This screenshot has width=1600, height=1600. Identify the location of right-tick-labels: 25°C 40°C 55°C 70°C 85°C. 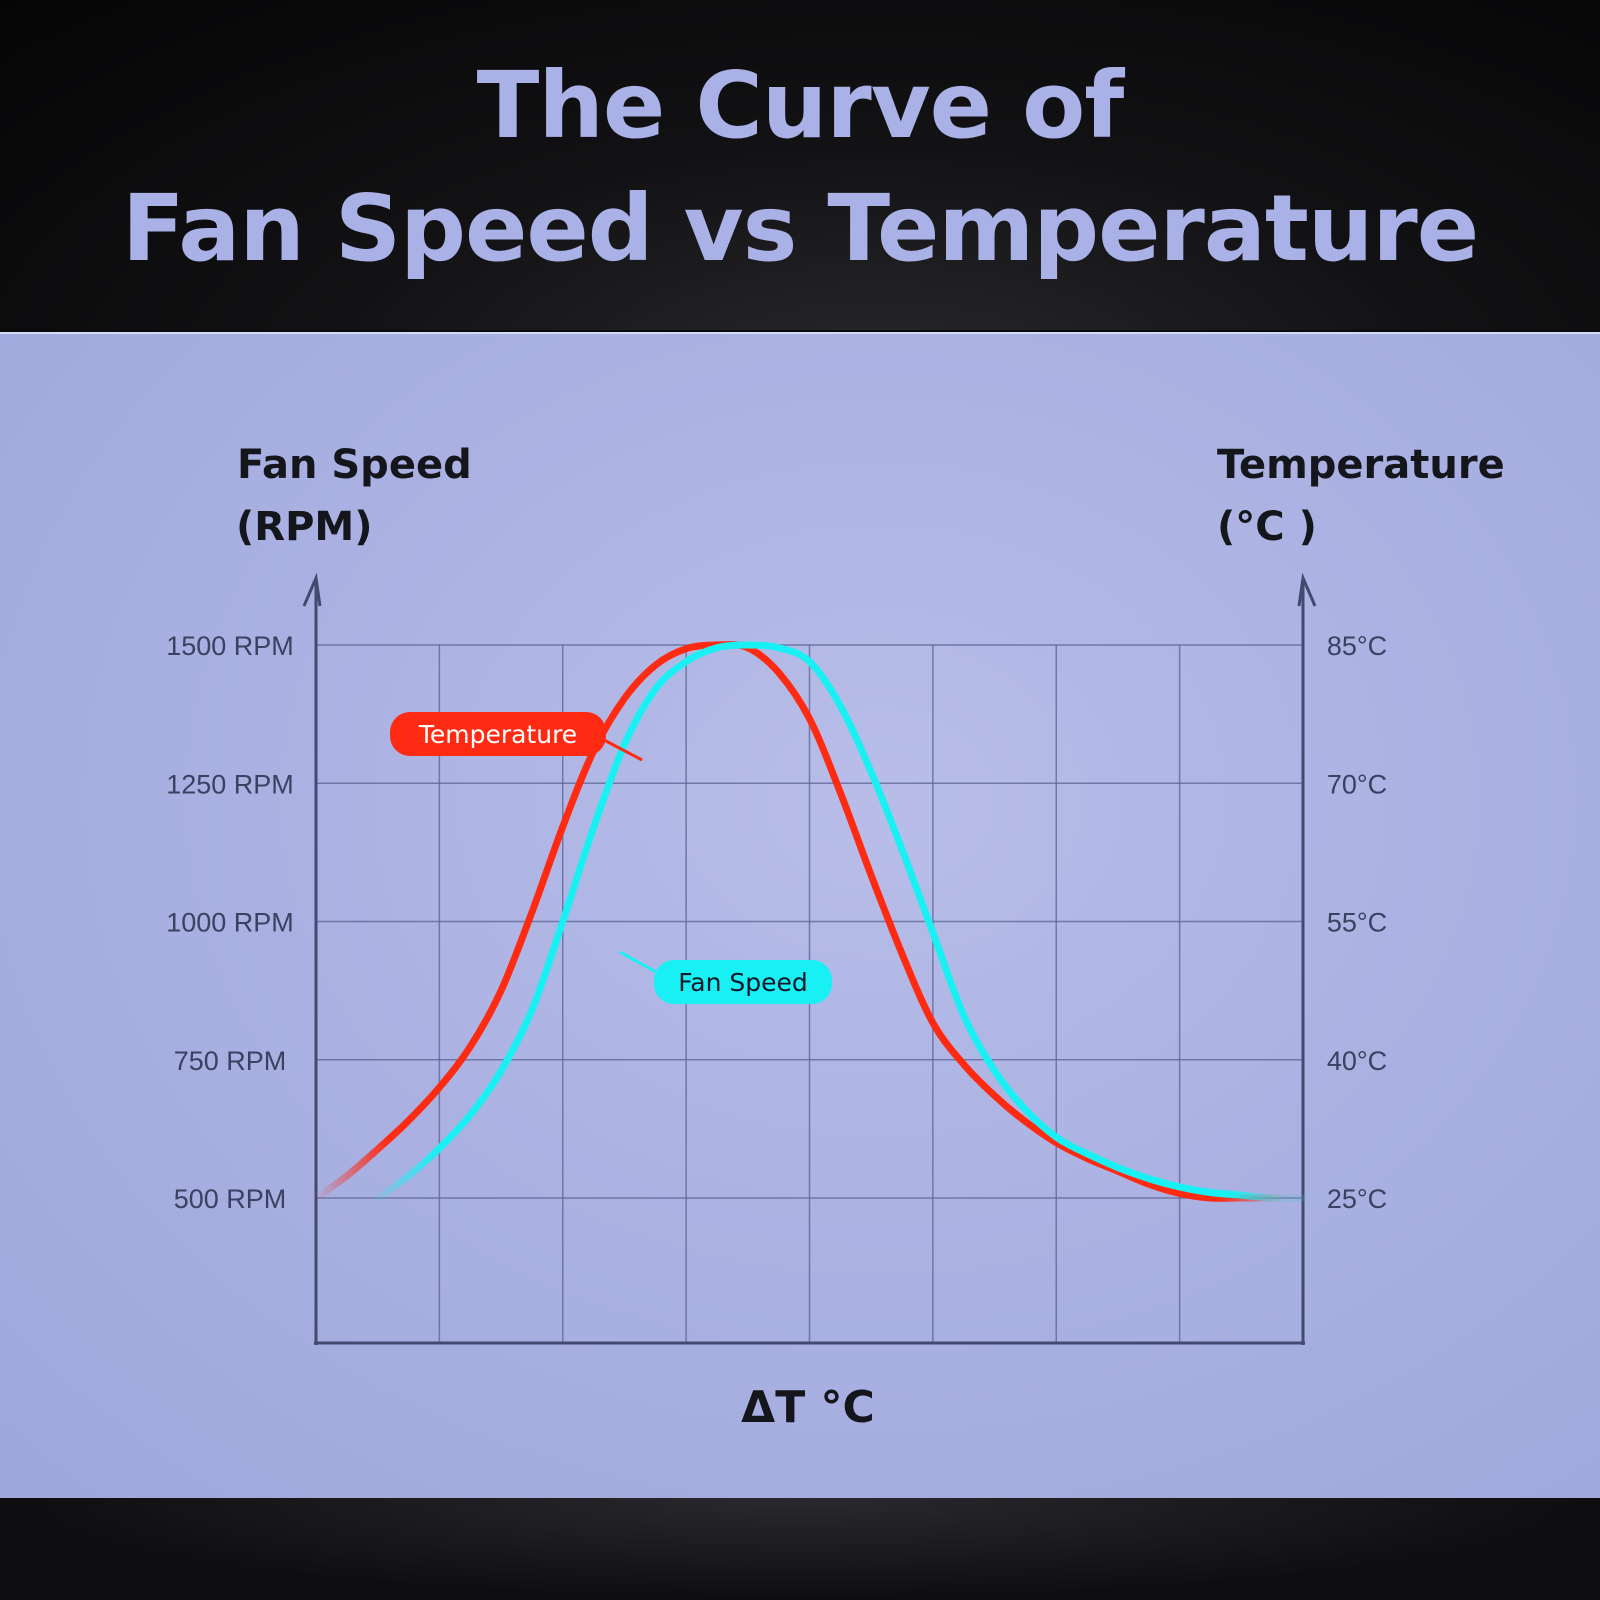
(1357, 922).